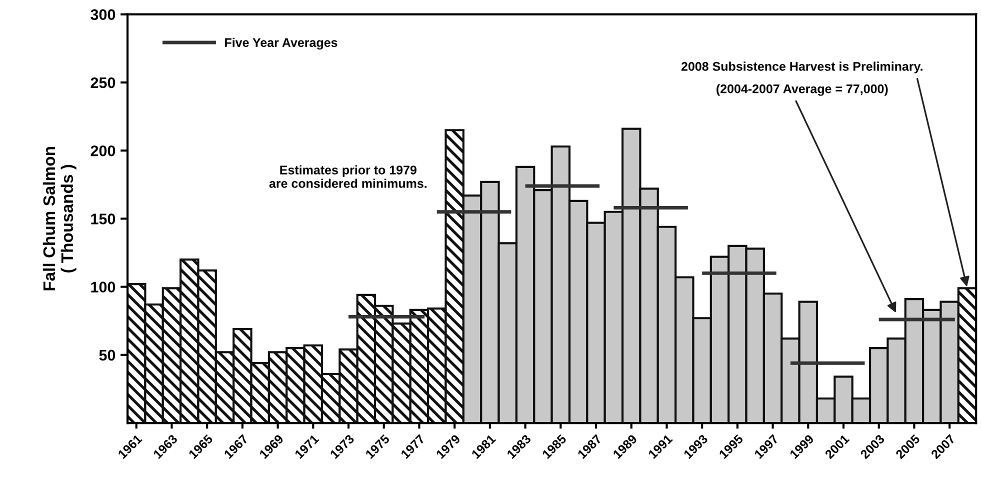 The width and height of the screenshot is (981, 478). I want to click on annotation: Estimates prior to 1979 are considered minimums., so click(347, 176).